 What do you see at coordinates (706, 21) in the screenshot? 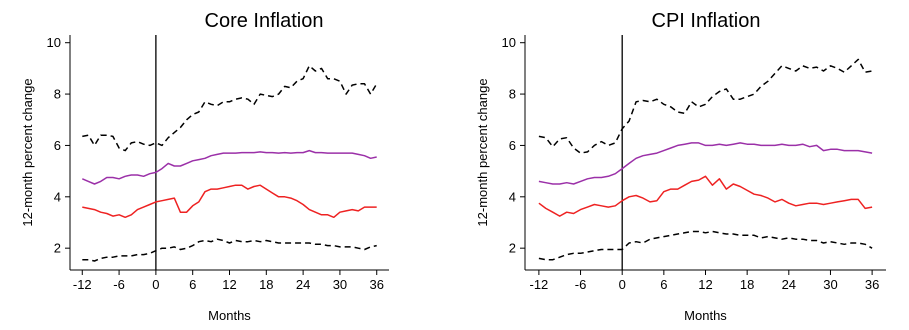
I see `chart-title: CPI Inflation` at bounding box center [706, 21].